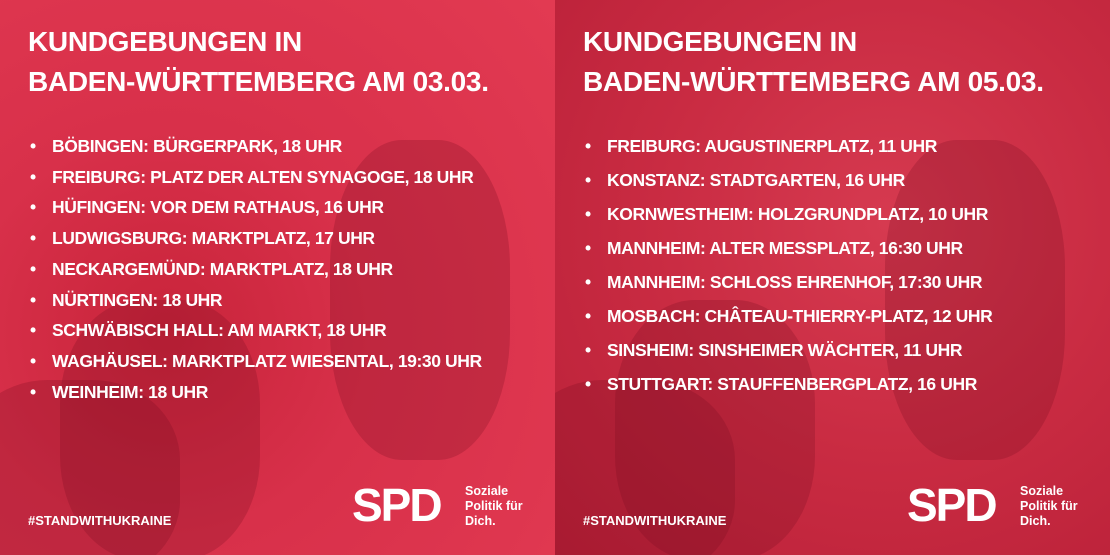 The width and height of the screenshot is (1110, 555). What do you see at coordinates (774, 248) in the screenshot?
I see `event-item: MANNHEIM: ALTER MESSPLATZ, 16:30 UHR` at bounding box center [774, 248].